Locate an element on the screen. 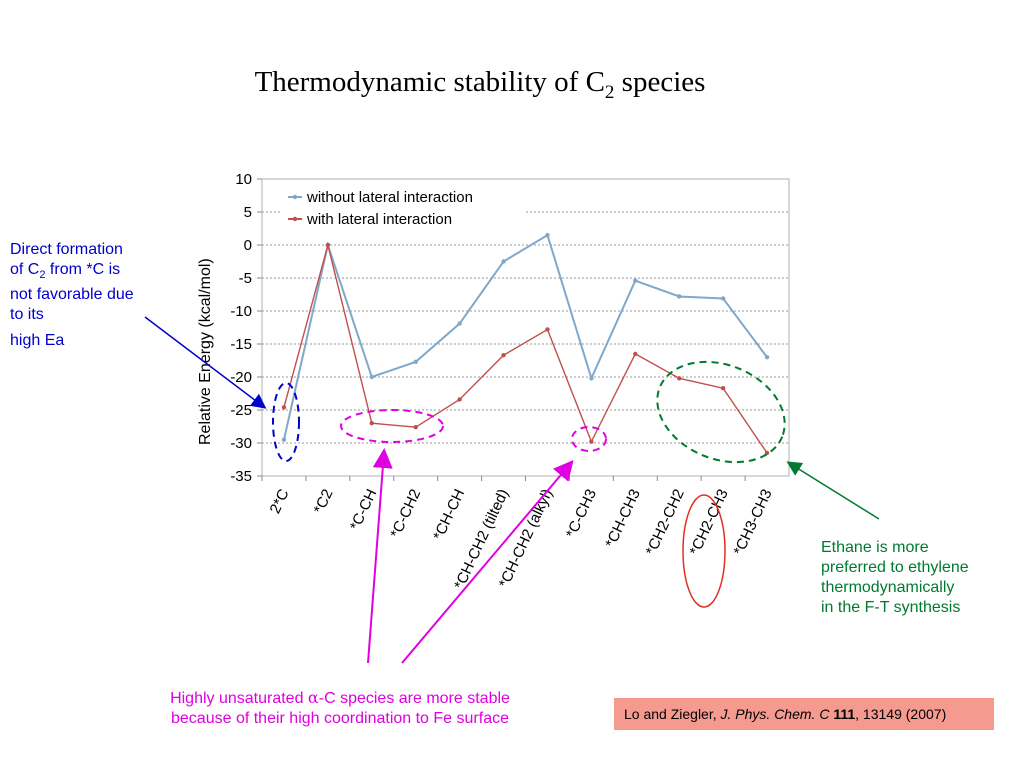 This screenshot has width=1024, height=768. alpha-symbol: α is located at coordinates (313, 697).